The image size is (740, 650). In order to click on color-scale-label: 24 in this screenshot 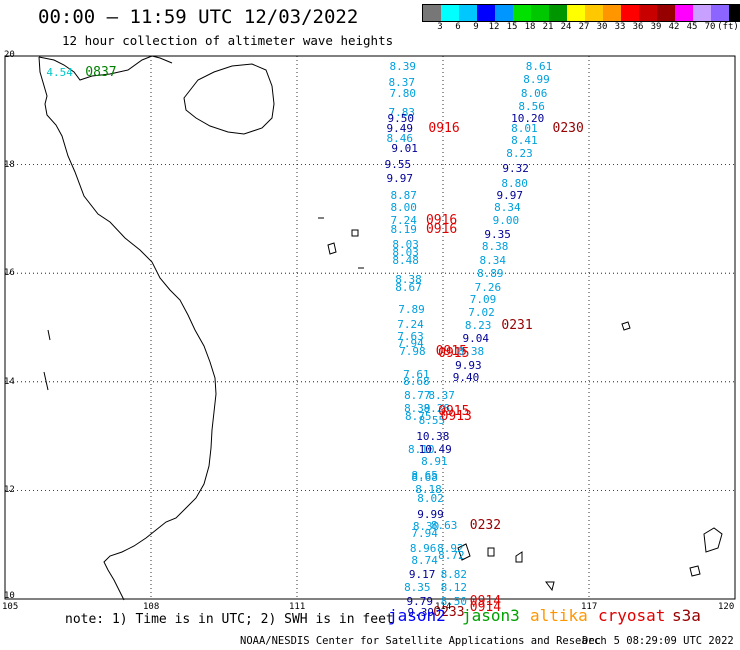, I will do `click(566, 27)`.